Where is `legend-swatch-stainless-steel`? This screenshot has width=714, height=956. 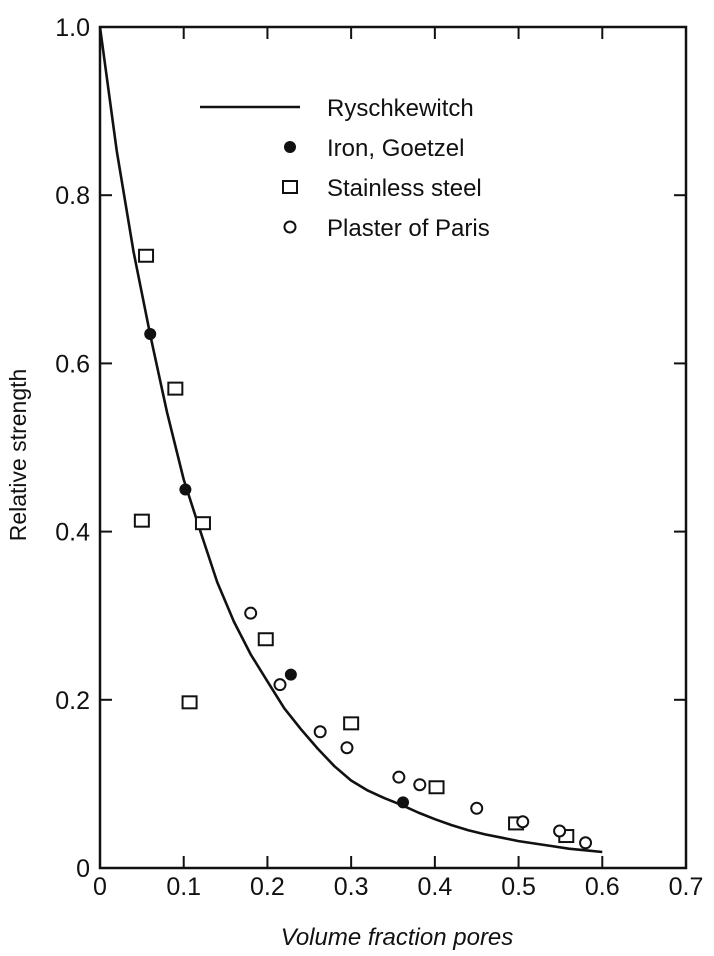 legend-swatch-stainless-steel is located at coordinates (290, 187).